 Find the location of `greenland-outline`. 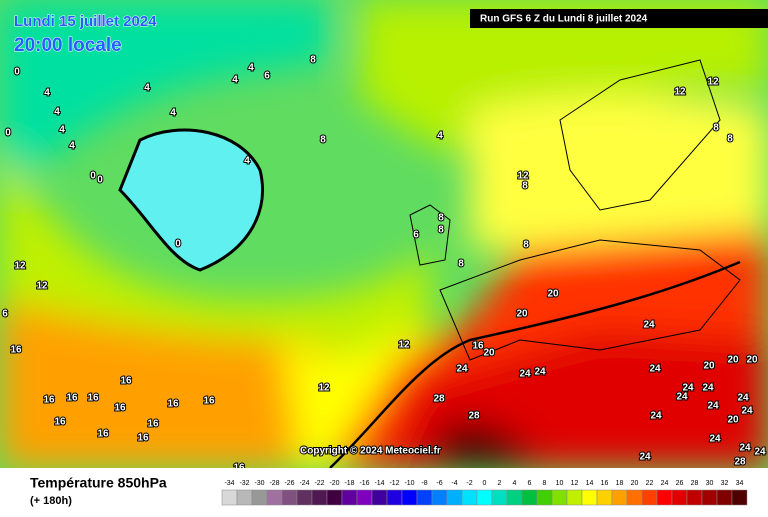

greenland-outline is located at coordinates (191, 200).